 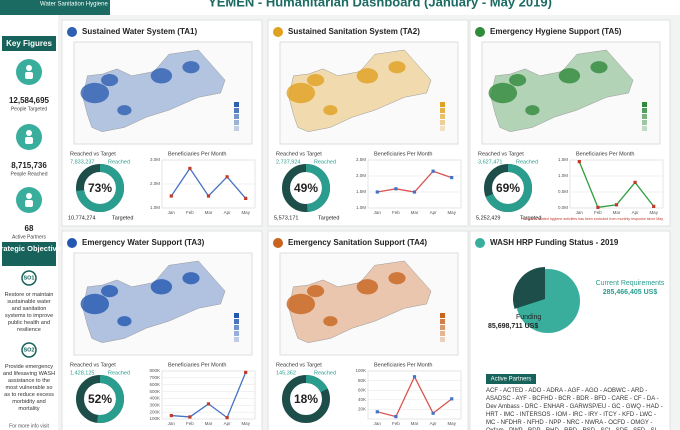 I want to click on panel-title: Sustained Water System (TA1), so click(x=139, y=31).